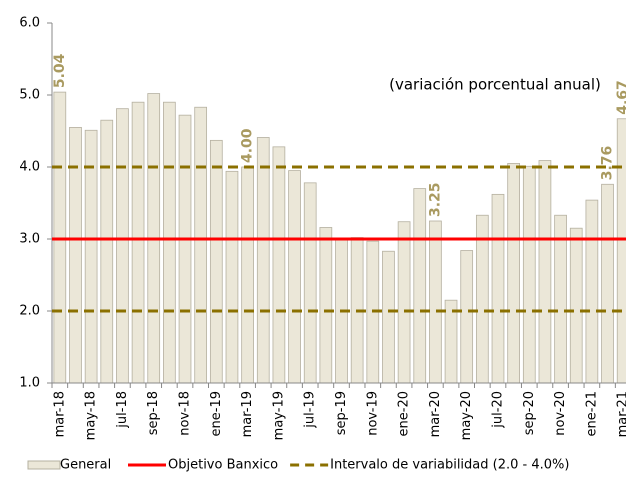 Image resolution: width=626 pixels, height=480 pixels. Describe the element at coordinates (59, 414) in the screenshot. I see `x-tick-label: mar-18` at that location.